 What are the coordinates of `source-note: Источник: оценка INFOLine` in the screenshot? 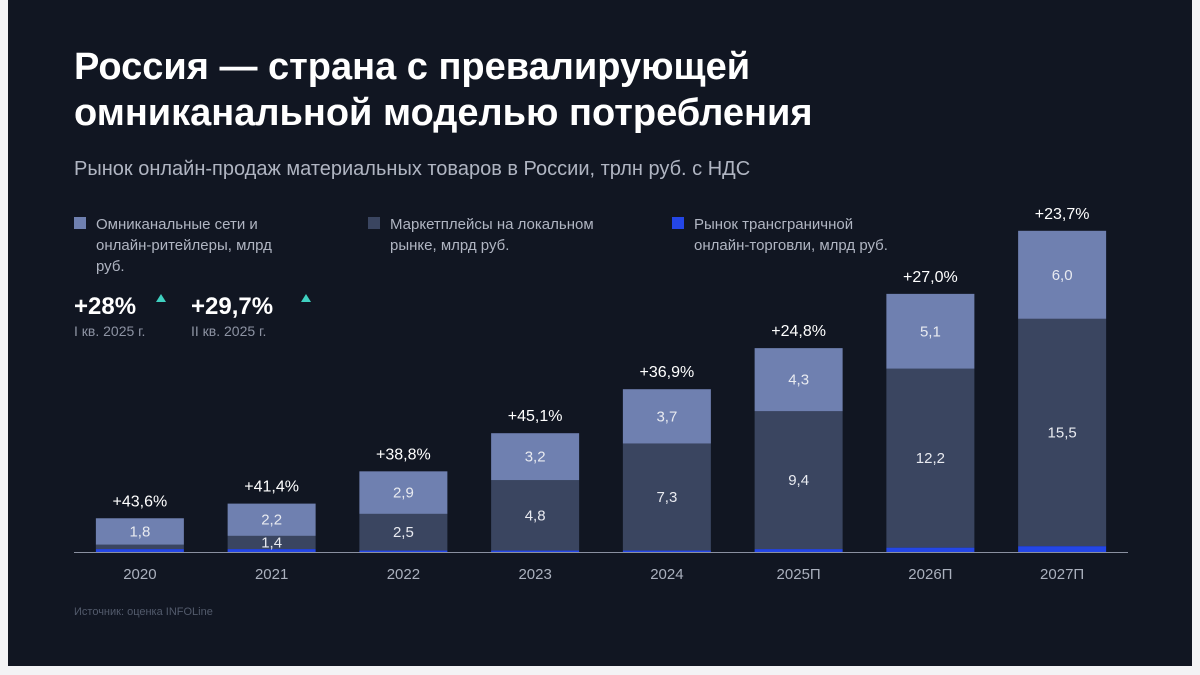 It's located at (143, 612).